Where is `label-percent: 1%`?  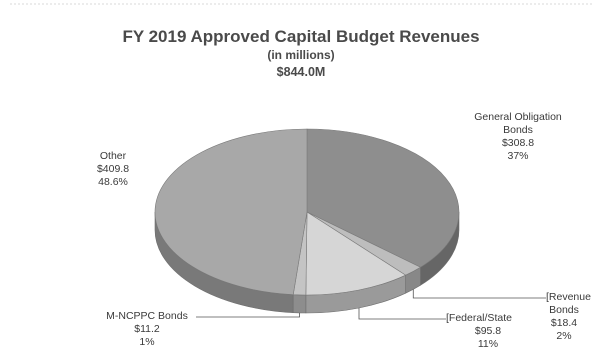
label-percent: 1% is located at coordinates (147, 342).